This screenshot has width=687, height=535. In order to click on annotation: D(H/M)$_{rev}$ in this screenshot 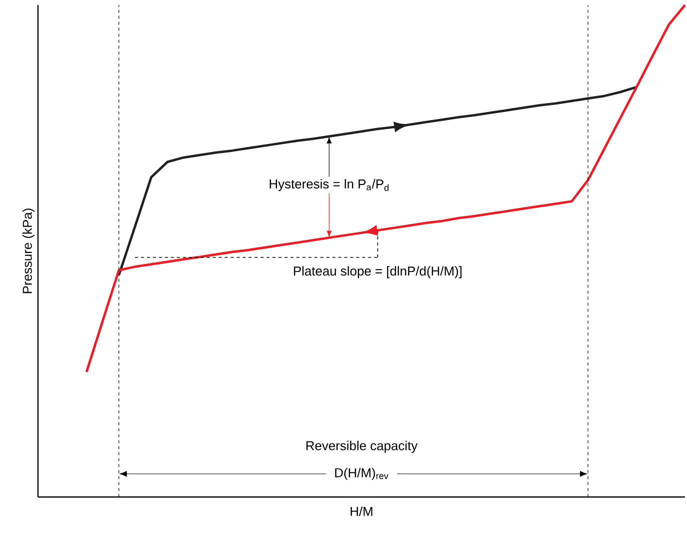, I will do `click(361, 474)`.